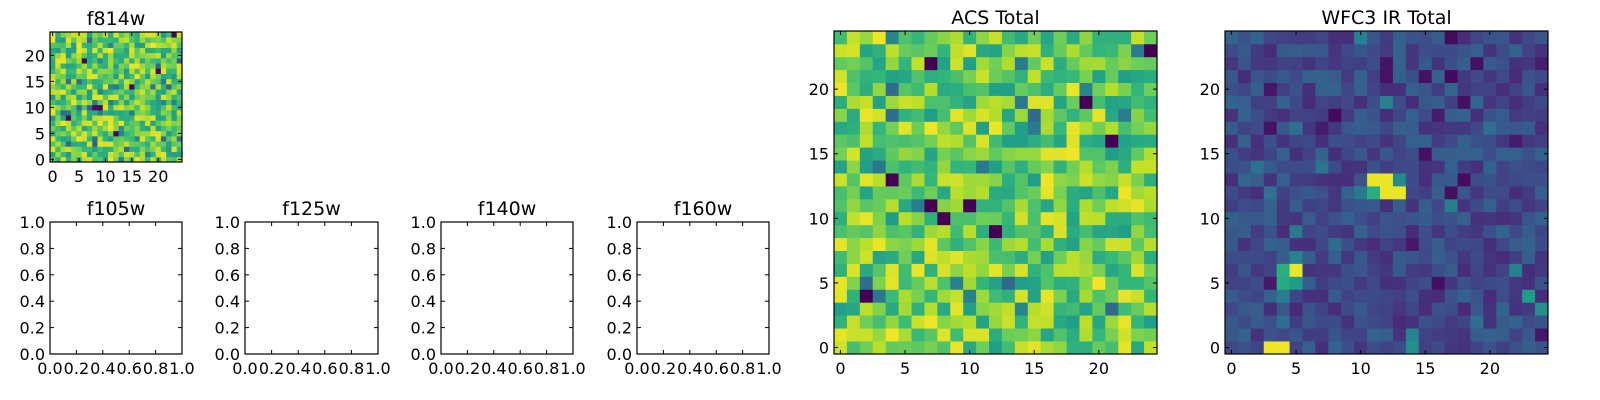 The height and width of the screenshot is (400, 1600). What do you see at coordinates (840, 368) in the screenshot?
I see `x-tick-label: 0` at bounding box center [840, 368].